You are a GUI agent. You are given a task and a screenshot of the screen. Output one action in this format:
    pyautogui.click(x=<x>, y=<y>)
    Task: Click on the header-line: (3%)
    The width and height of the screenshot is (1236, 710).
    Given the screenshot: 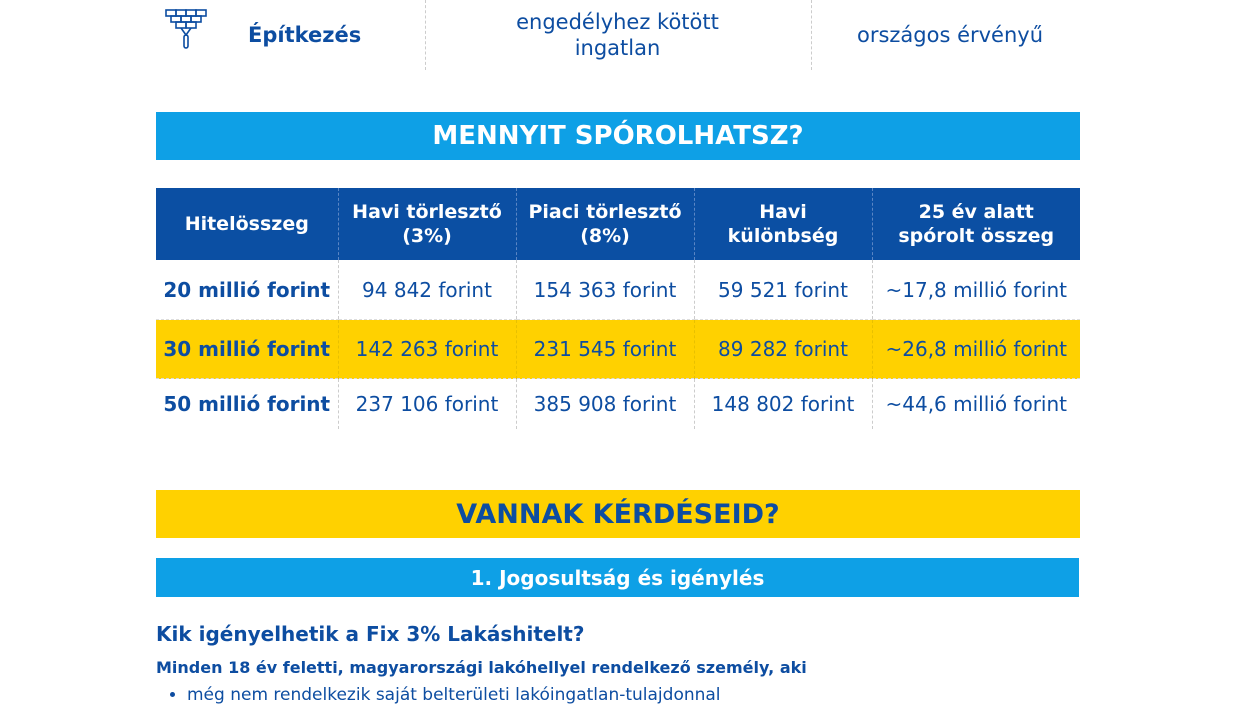 What is the action you would take?
    pyautogui.click(x=427, y=236)
    